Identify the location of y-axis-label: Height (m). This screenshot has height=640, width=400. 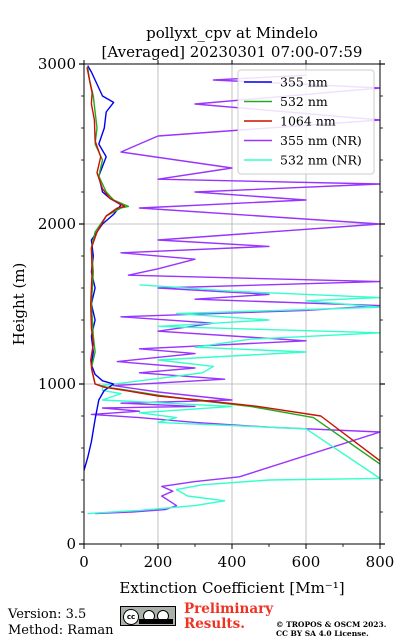
(19, 304).